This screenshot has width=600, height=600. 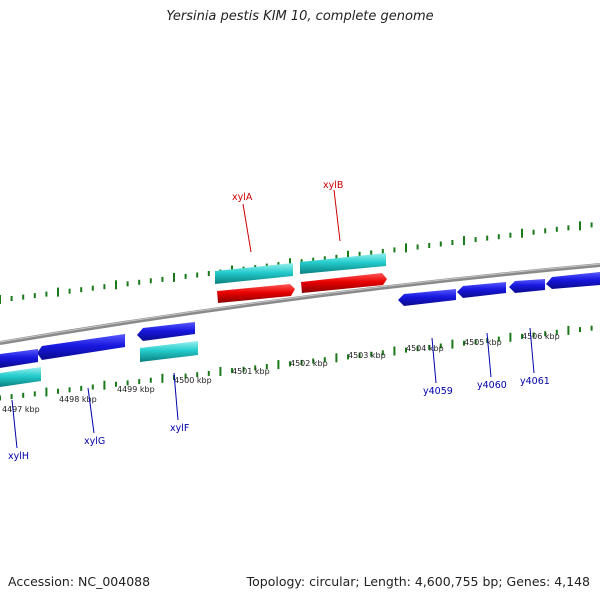 I want to click on feature-blue-xylH, so click(x=19, y=358).